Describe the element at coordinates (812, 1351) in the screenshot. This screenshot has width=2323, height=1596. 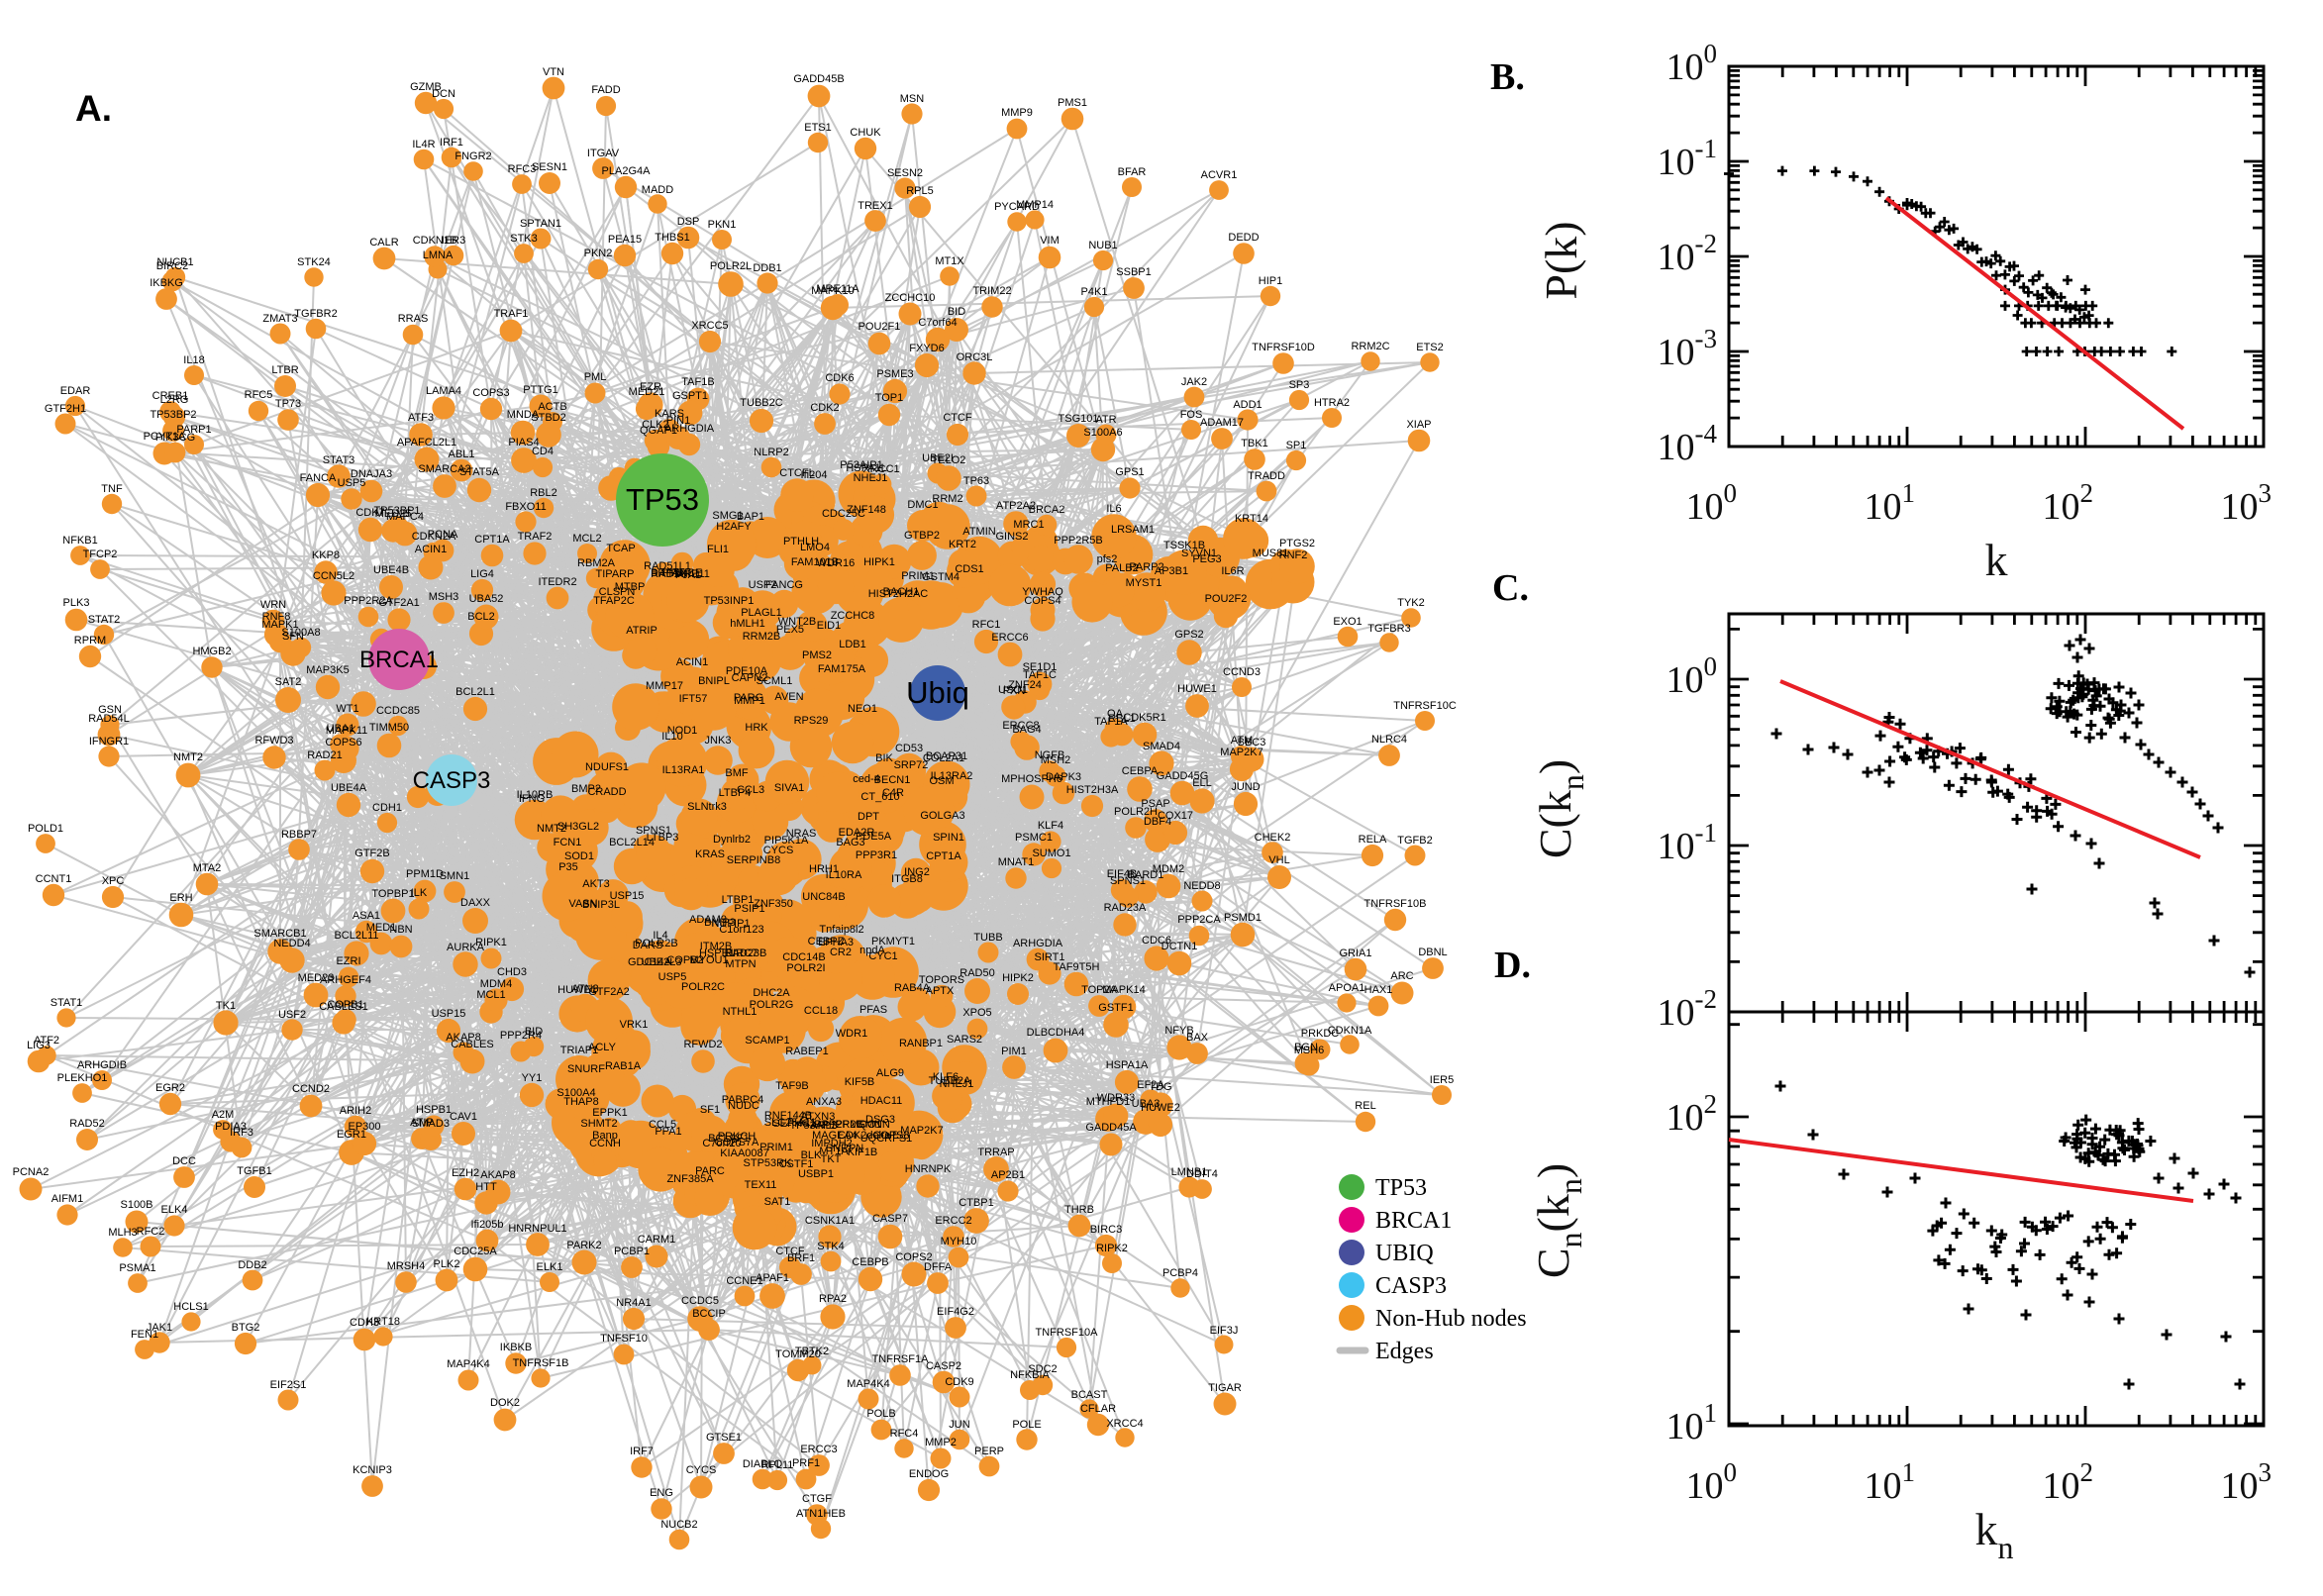
I see `svg-text: TBTK2` at that location.